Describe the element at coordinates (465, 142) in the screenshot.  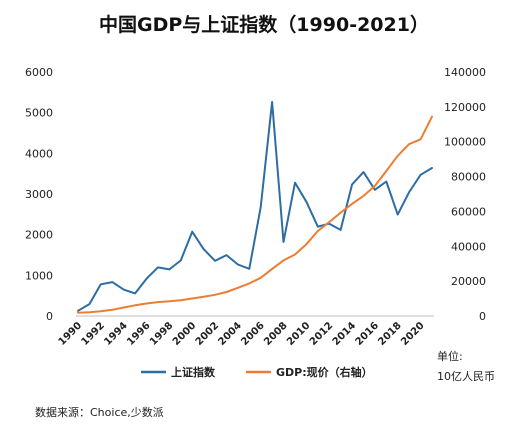
I see `right-y-tick-label: 100000` at that location.